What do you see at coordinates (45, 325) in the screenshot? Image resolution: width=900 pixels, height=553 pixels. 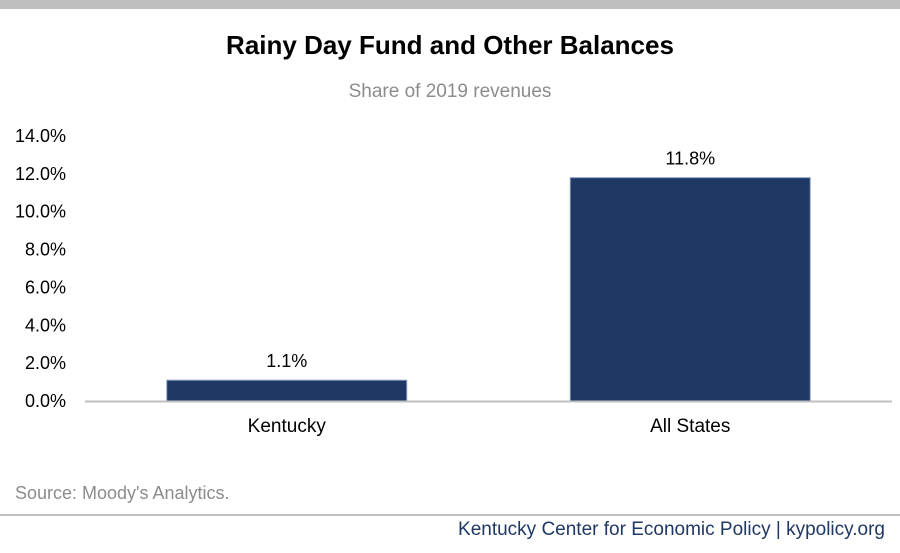 I see `y-tick-label: 4.0%` at bounding box center [45, 325].